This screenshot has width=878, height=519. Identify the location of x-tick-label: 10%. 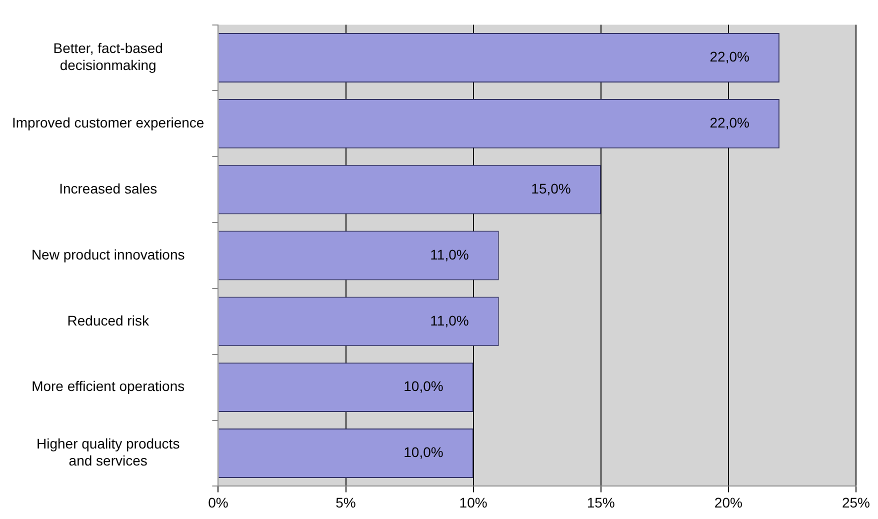
(473, 502).